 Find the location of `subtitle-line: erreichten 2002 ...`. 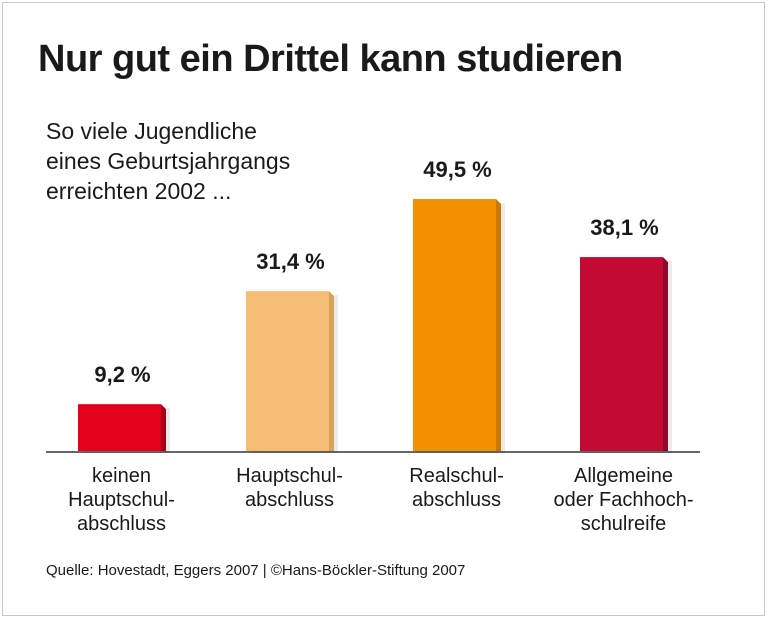

subtitle-line: erreichten 2002 ... is located at coordinates (139, 191).